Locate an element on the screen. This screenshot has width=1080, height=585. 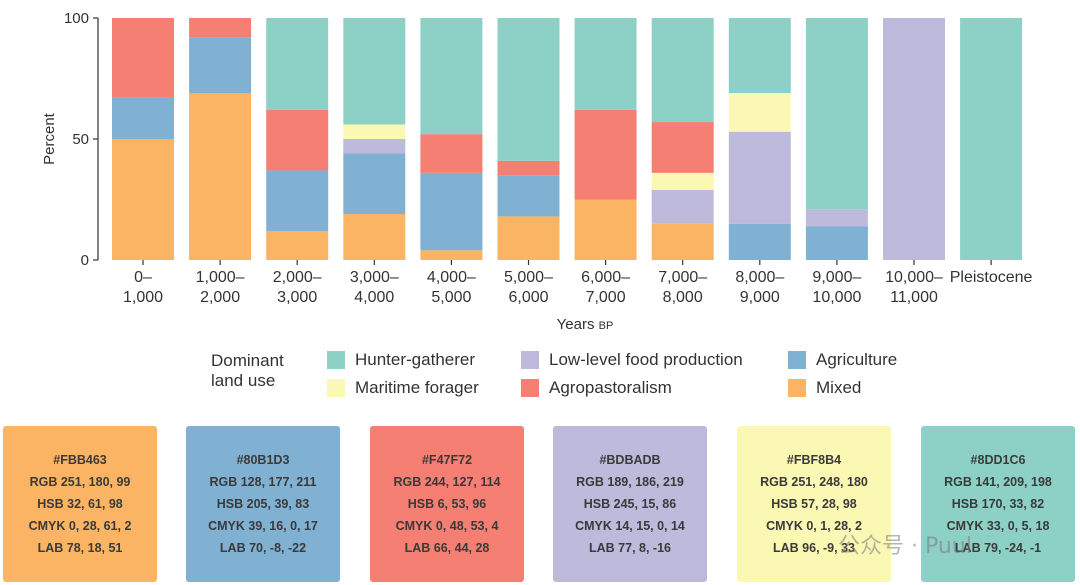
x-axis-title: Years BP is located at coordinates (585, 324).